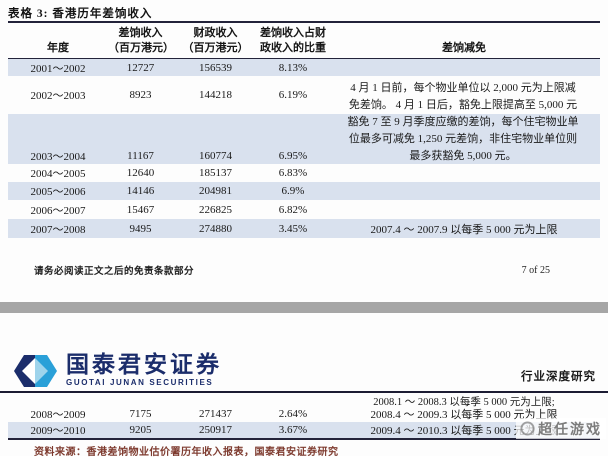 The image size is (608, 458). What do you see at coordinates (293, 41) in the screenshot?
I see `header-percentage: 差饷收入占财 政收入的比重` at bounding box center [293, 41].